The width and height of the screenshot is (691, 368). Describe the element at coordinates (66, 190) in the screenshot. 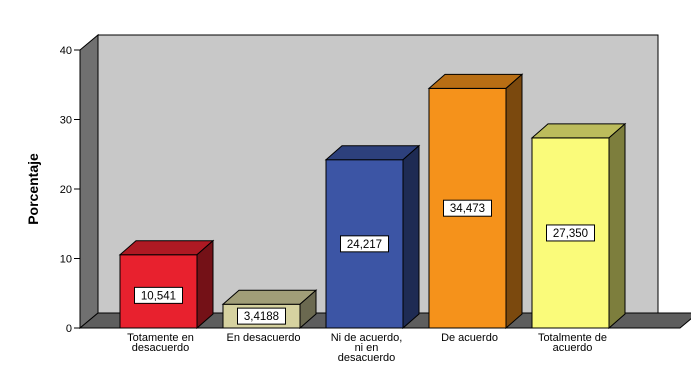

I see `y-tick-label: 20` at that location.